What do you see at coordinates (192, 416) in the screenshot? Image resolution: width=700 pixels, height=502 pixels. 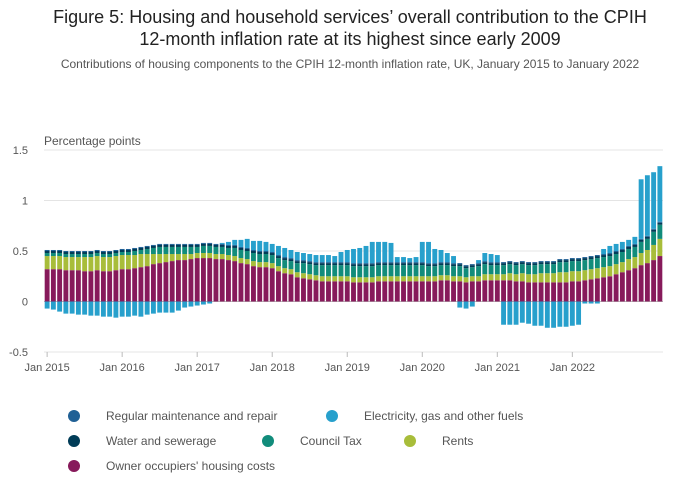 I see `legend-label: Regular maintenance and repair` at bounding box center [192, 416].